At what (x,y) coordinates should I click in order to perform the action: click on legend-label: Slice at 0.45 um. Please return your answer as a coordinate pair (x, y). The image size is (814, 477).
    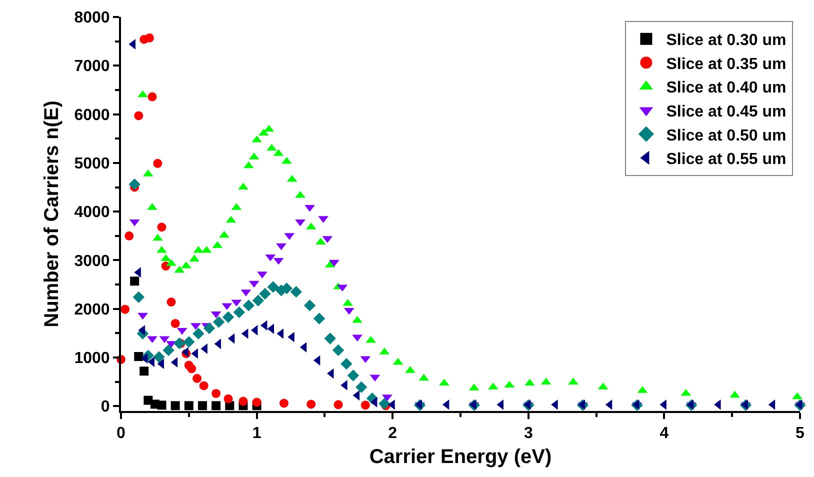
    Looking at the image, I should click on (726, 111).